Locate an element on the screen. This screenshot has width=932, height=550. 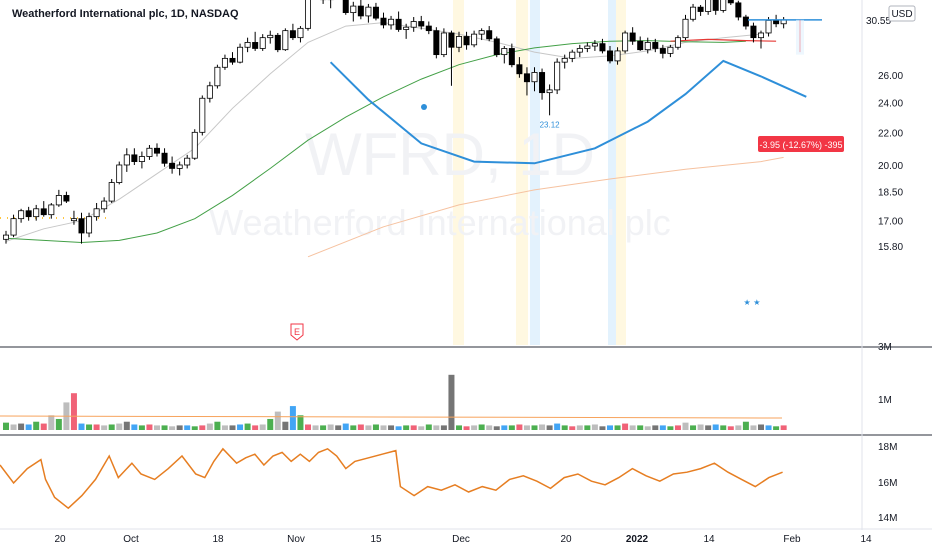
measure-label: -3.95 (-12.67%) -395 is located at coordinates (800, 145).